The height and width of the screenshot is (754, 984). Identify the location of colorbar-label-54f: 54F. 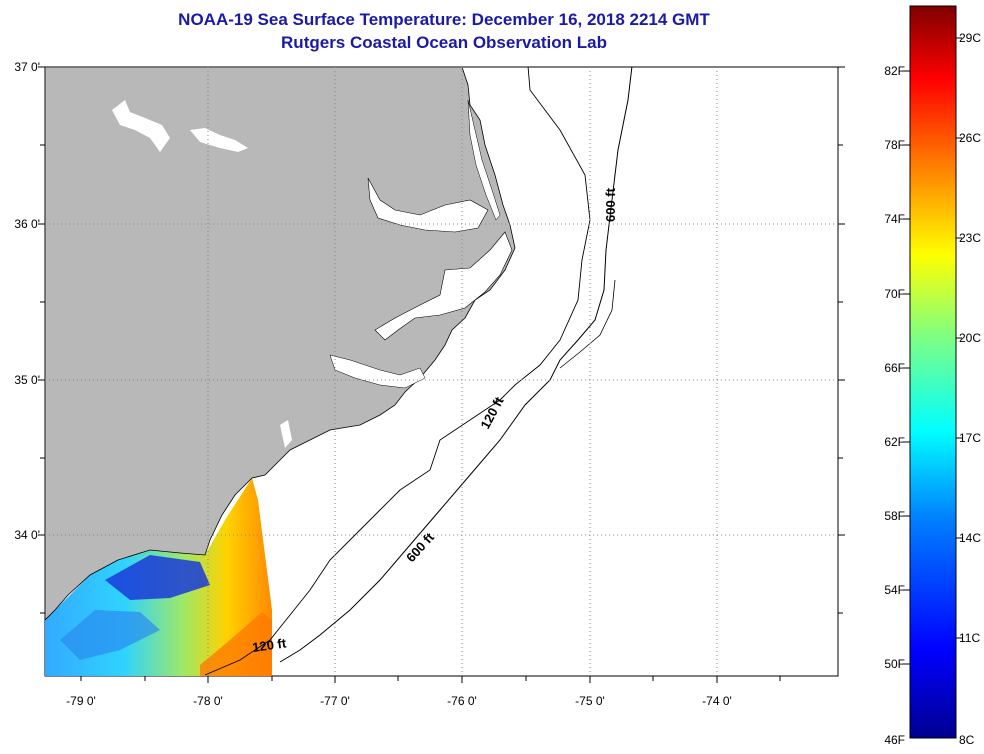
(894, 590).